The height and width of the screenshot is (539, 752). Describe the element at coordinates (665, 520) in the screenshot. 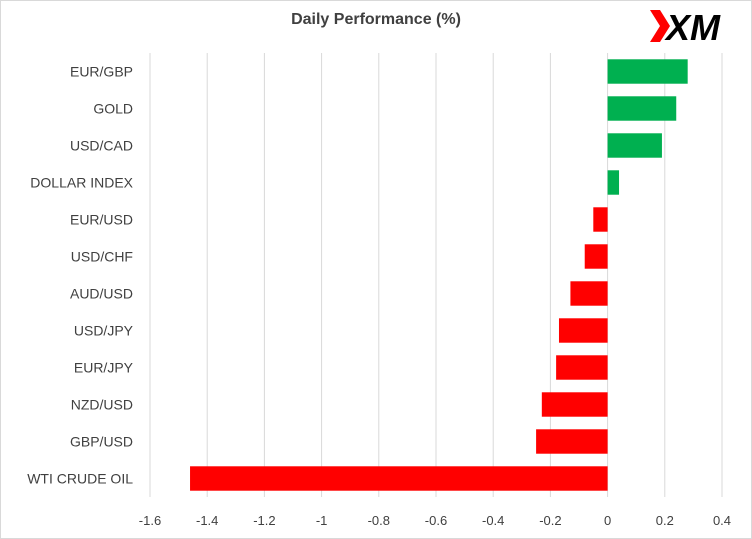

I see `x-tick-label: 0.2` at that location.